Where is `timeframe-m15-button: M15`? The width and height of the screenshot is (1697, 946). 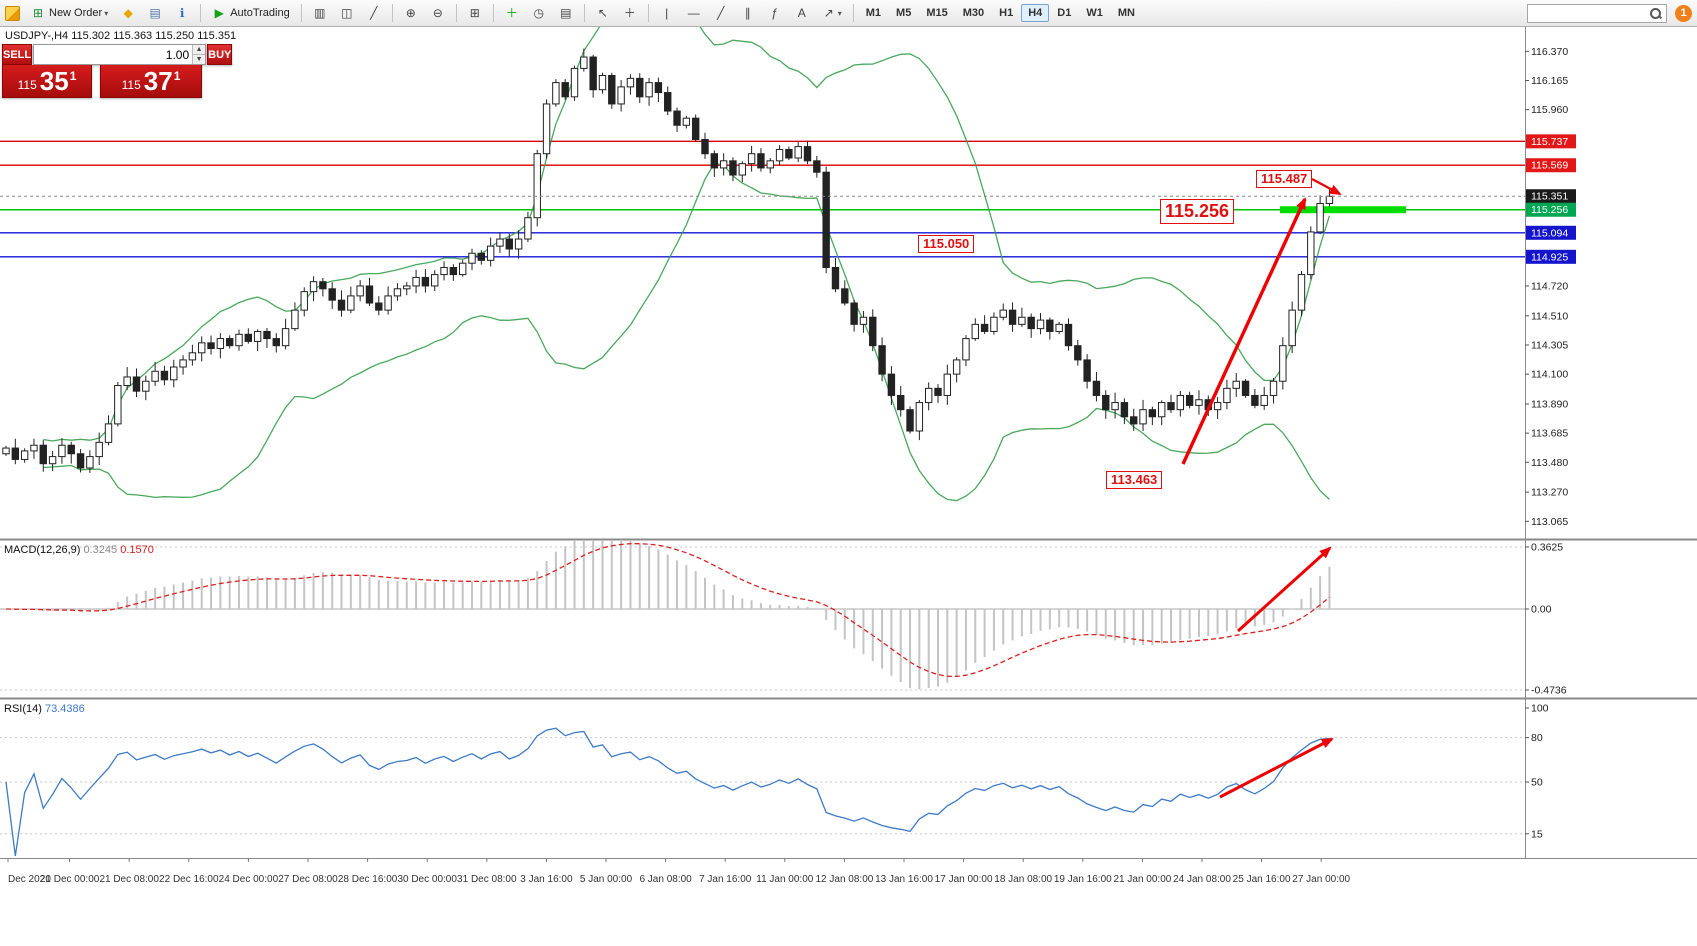
timeframe-m15-button: M15 is located at coordinates (936, 13).